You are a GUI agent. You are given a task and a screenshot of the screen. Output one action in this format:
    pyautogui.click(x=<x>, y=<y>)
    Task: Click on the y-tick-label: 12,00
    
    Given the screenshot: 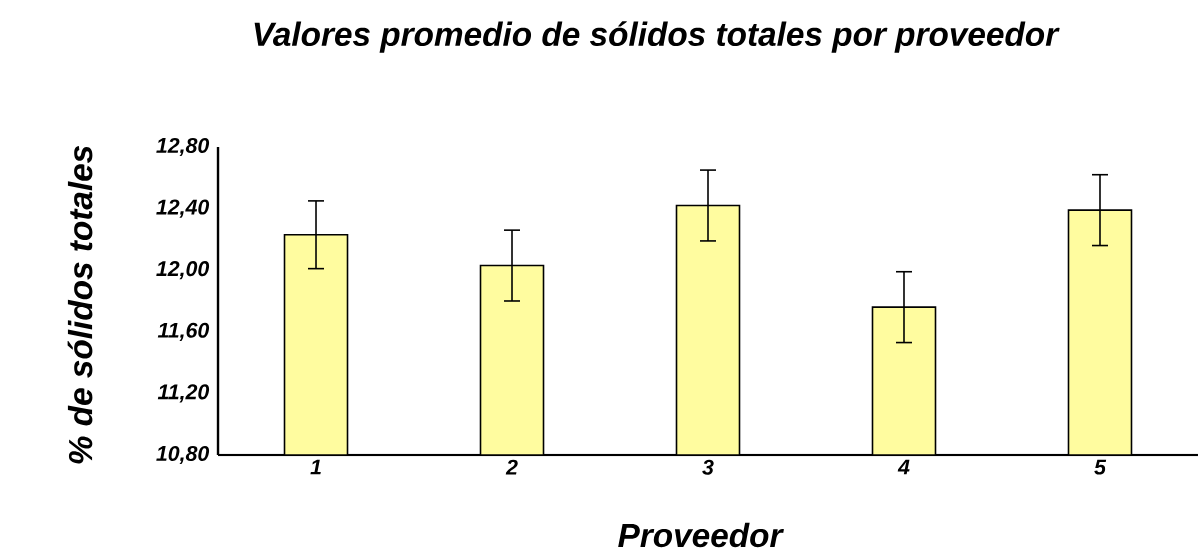 What is the action you would take?
    pyautogui.click(x=183, y=270)
    